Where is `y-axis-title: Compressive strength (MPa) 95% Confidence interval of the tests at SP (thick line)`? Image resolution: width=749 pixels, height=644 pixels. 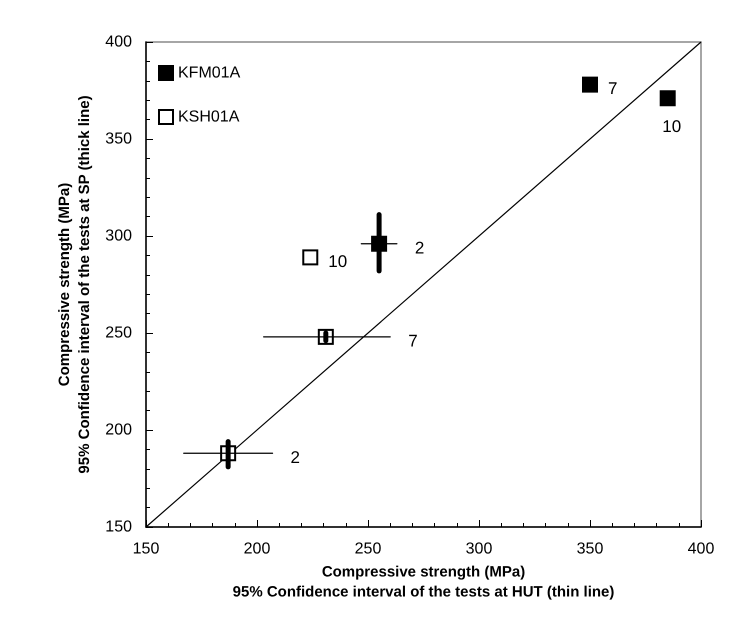
y-axis-title: Compressive strength (MPa) 95% Confidence interval of the tests at SP (thick line) is located at coordinates (74, 284).